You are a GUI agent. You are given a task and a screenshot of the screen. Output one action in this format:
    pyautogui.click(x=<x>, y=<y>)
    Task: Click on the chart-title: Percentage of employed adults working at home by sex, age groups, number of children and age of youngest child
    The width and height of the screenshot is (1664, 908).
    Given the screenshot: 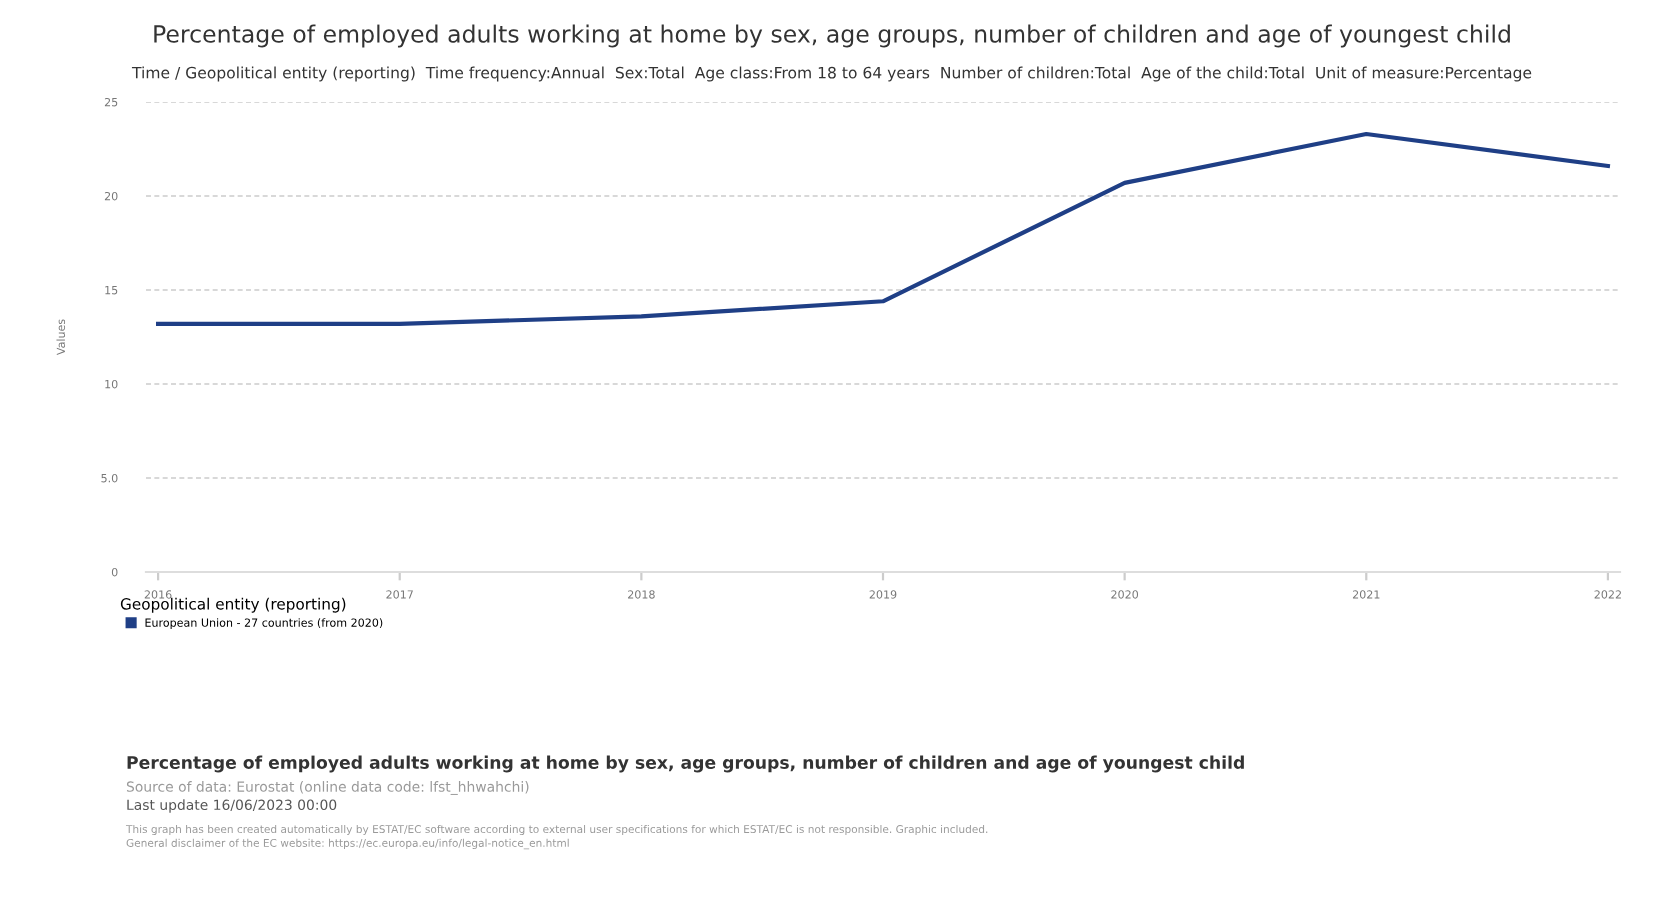 What is the action you would take?
    pyautogui.click(x=832, y=36)
    